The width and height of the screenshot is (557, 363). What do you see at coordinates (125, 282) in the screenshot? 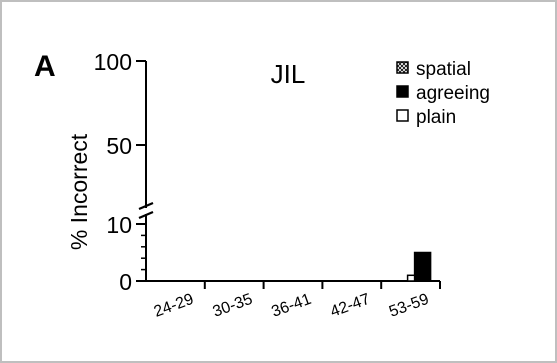
I see `y-tick-label-0: 0` at bounding box center [125, 282].